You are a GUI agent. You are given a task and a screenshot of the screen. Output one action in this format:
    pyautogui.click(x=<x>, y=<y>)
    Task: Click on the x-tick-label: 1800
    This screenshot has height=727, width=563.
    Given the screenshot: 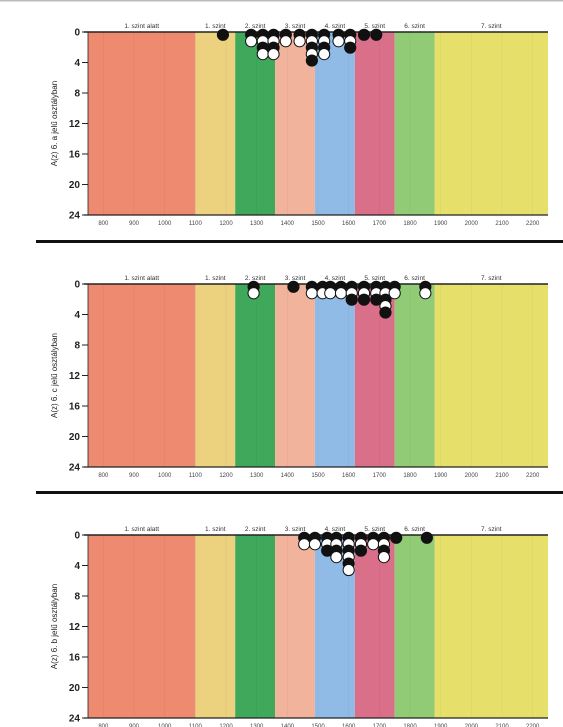 What is the action you would take?
    pyautogui.click(x=410, y=725)
    